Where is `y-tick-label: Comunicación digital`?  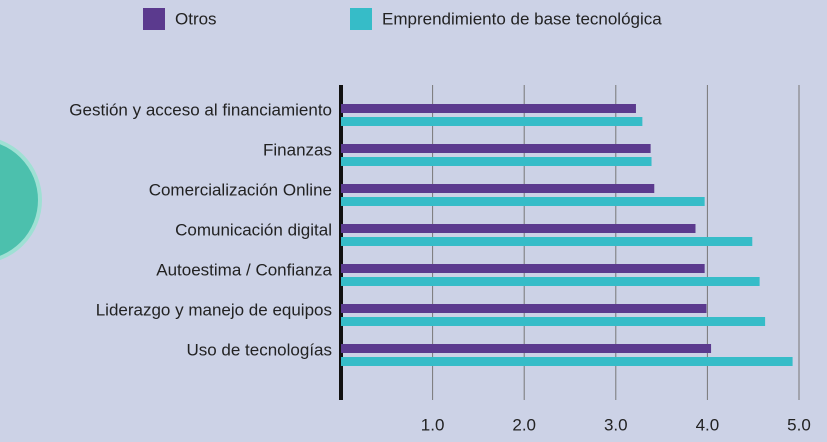 y-tick-label: Comunicación digital is located at coordinates (253, 229).